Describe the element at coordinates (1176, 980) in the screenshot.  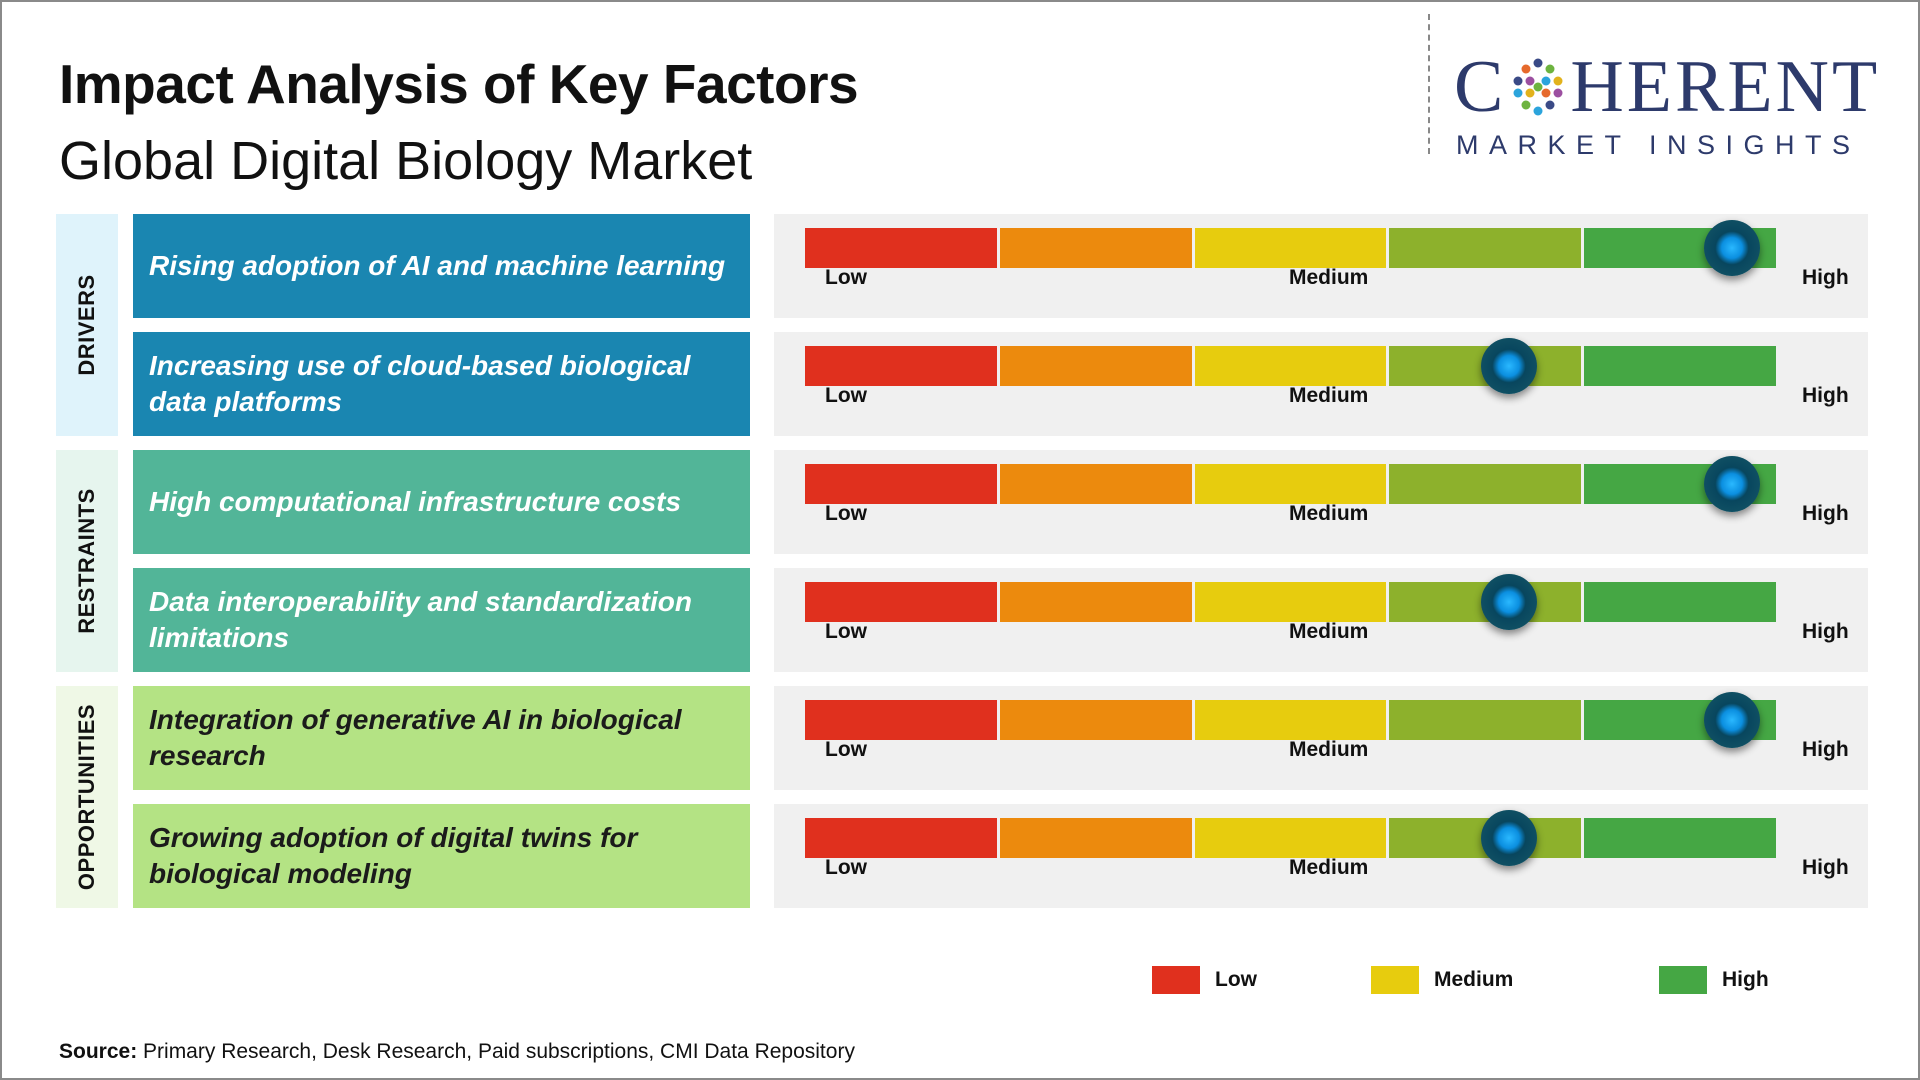
I see `legend-swatch-low` at that location.